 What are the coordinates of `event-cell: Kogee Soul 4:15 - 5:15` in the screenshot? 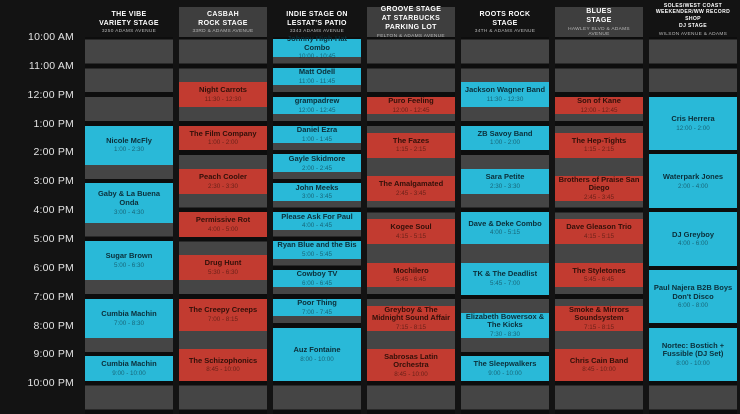 It's located at (411, 232).